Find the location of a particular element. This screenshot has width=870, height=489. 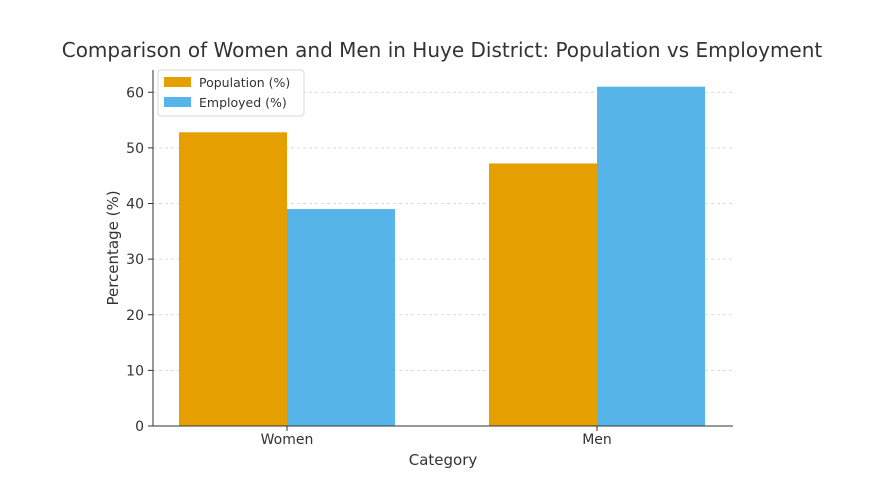

legend: Population (%) Employed (%) is located at coordinates (231, 93).